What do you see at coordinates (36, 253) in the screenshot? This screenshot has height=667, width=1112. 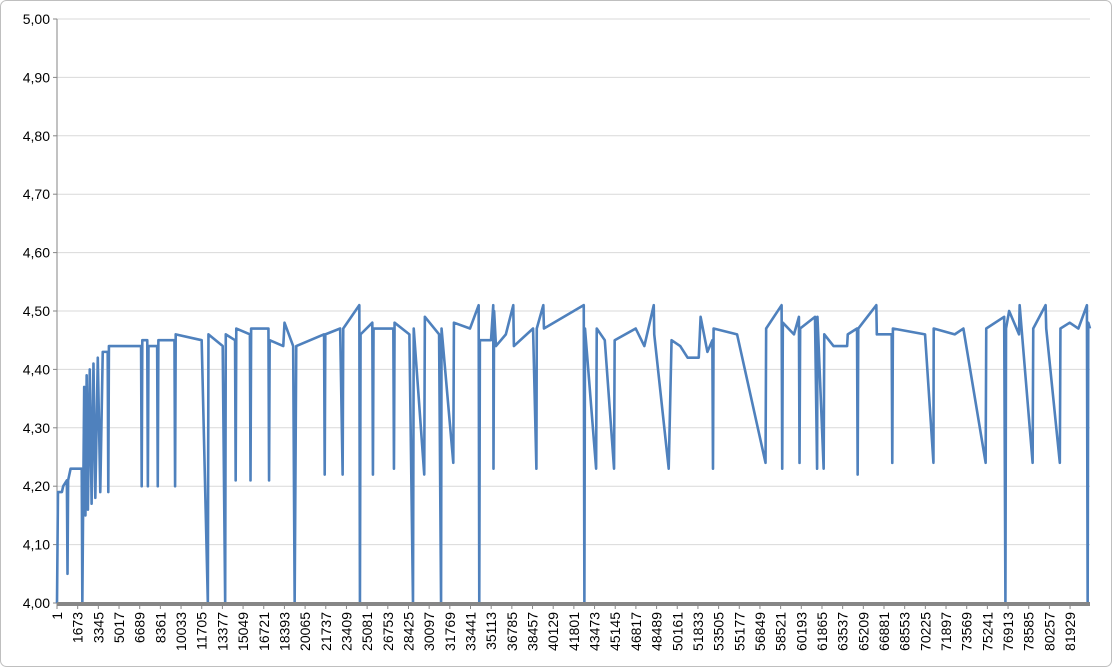 I see `y-tick-label: 4,60` at bounding box center [36, 253].